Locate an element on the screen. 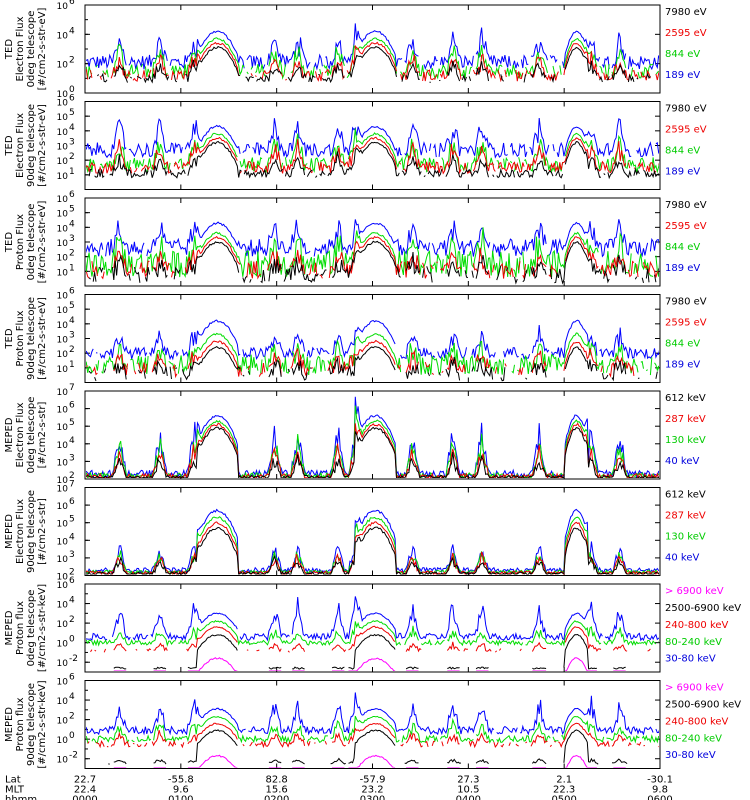 The width and height of the screenshot is (750, 800). footer-mlt: 15.6 is located at coordinates (277, 790).